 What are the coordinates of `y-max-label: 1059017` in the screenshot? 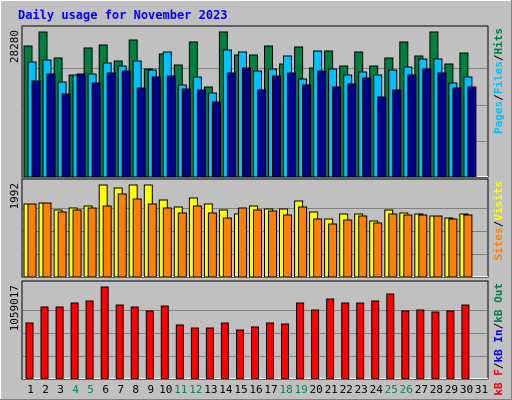 It's located at (14, 308).